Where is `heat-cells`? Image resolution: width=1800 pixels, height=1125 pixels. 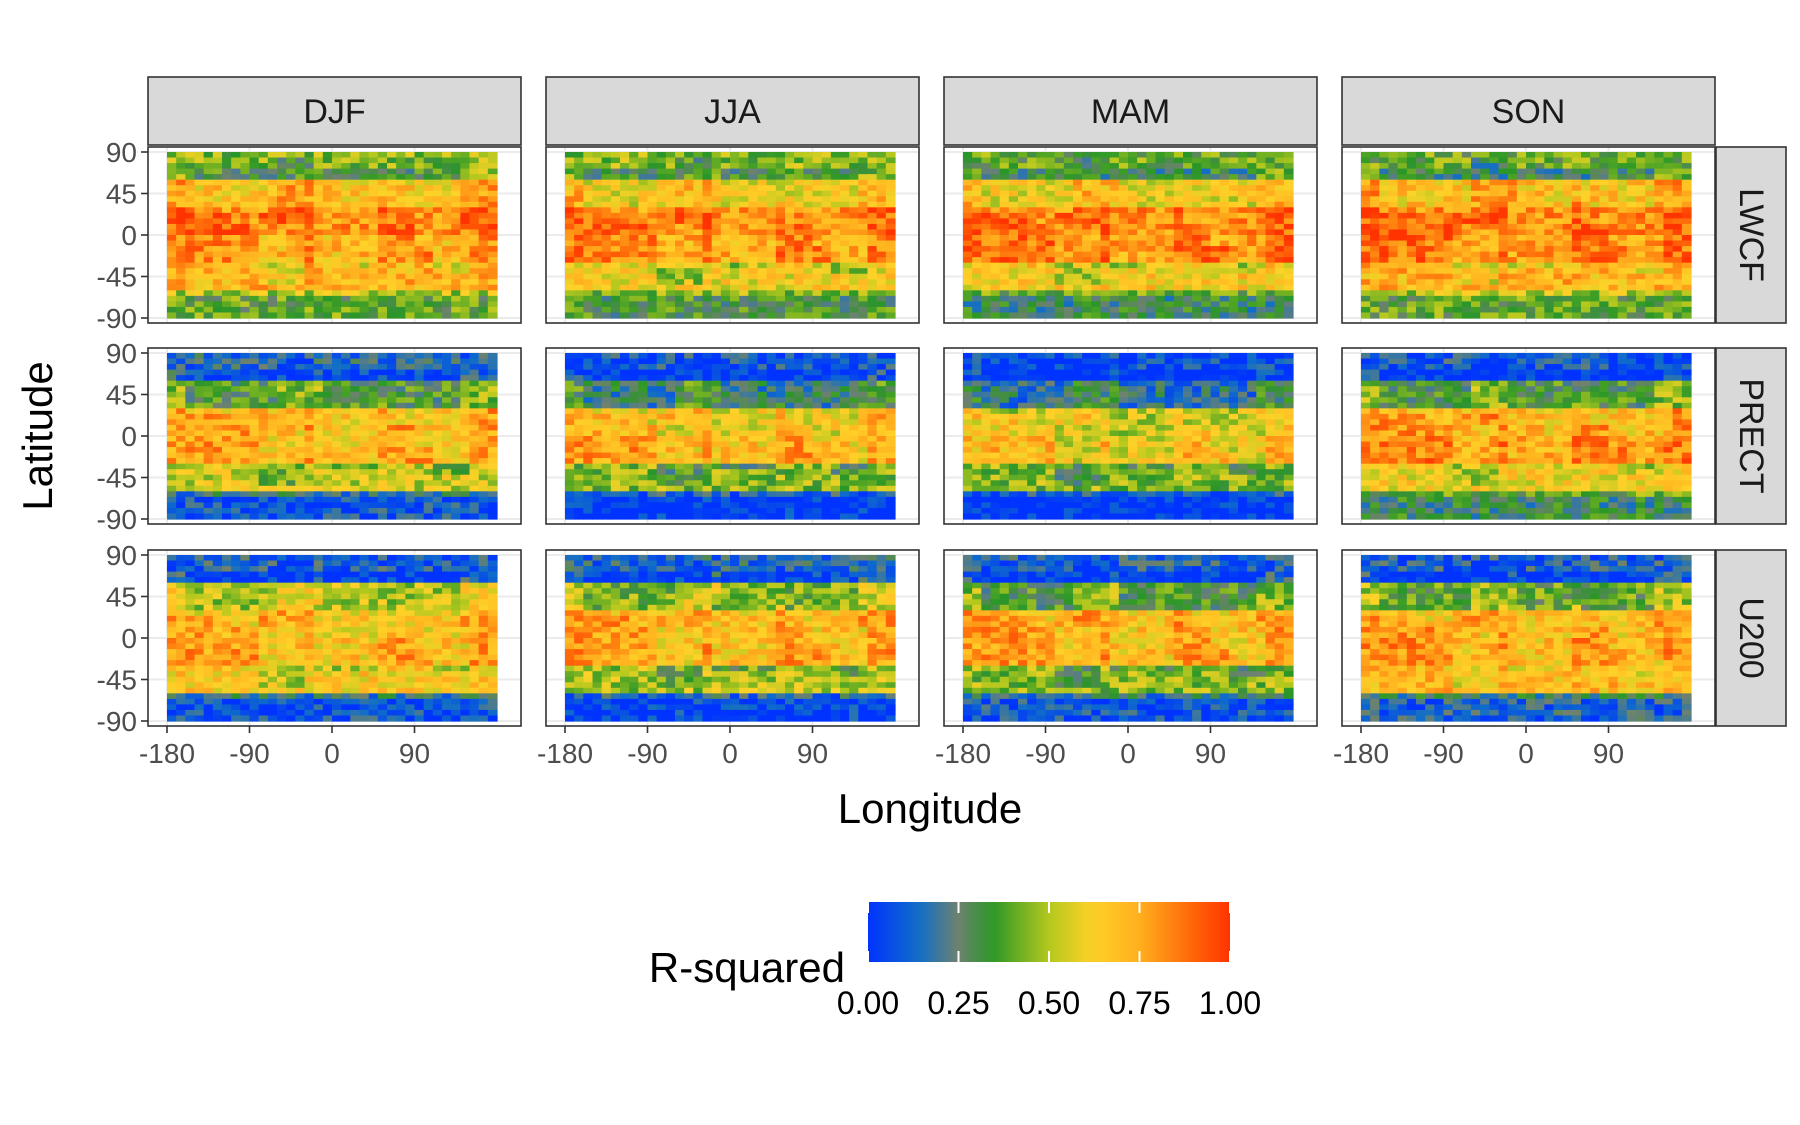 heat-cells is located at coordinates (332, 235).